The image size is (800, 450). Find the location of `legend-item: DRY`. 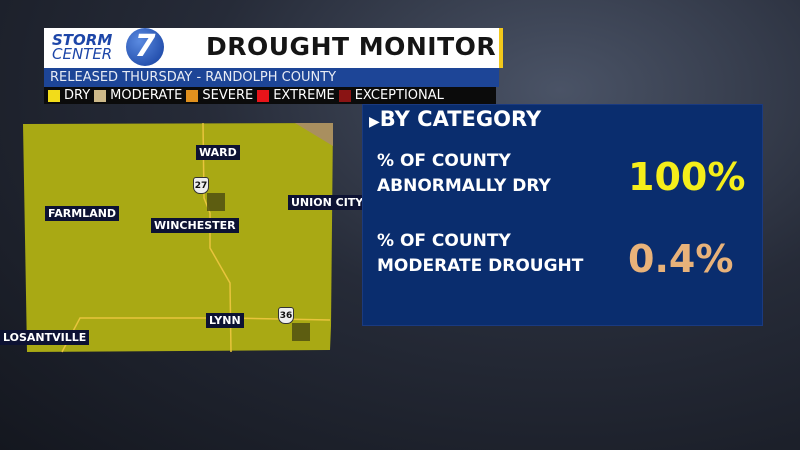

legend-item: DRY is located at coordinates (69, 95).